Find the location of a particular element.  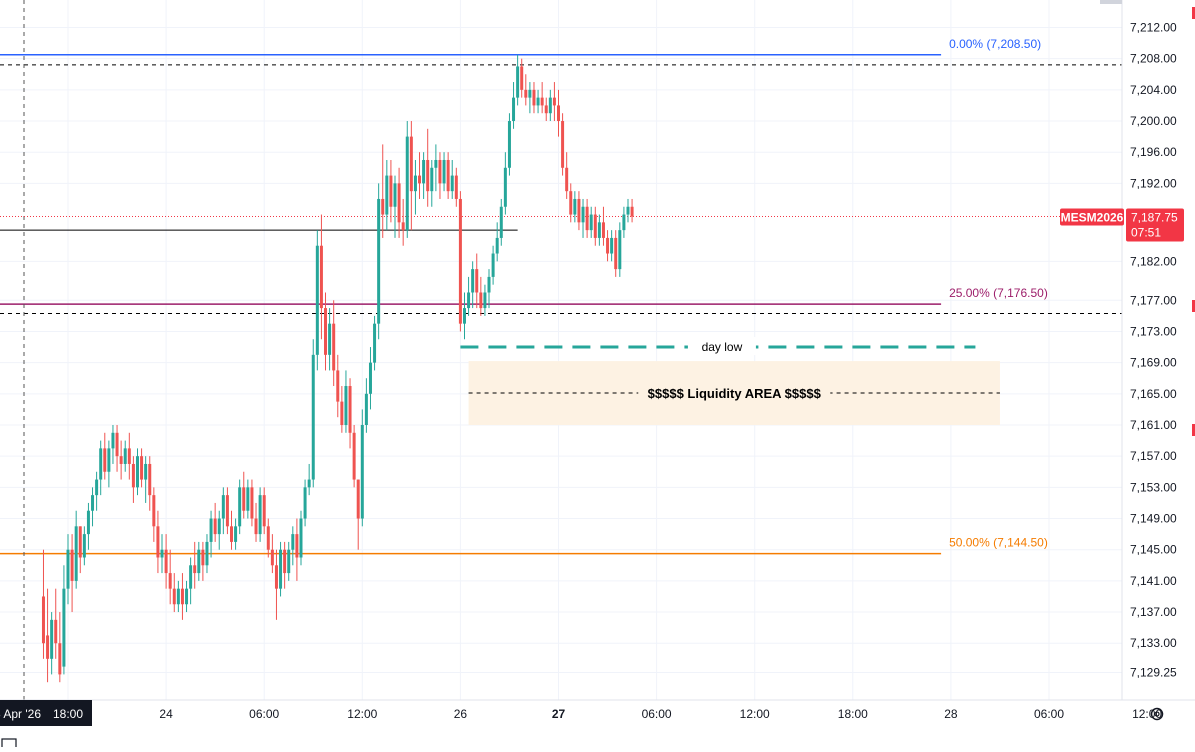

toolbar-handle is located at coordinates (1111, 2).